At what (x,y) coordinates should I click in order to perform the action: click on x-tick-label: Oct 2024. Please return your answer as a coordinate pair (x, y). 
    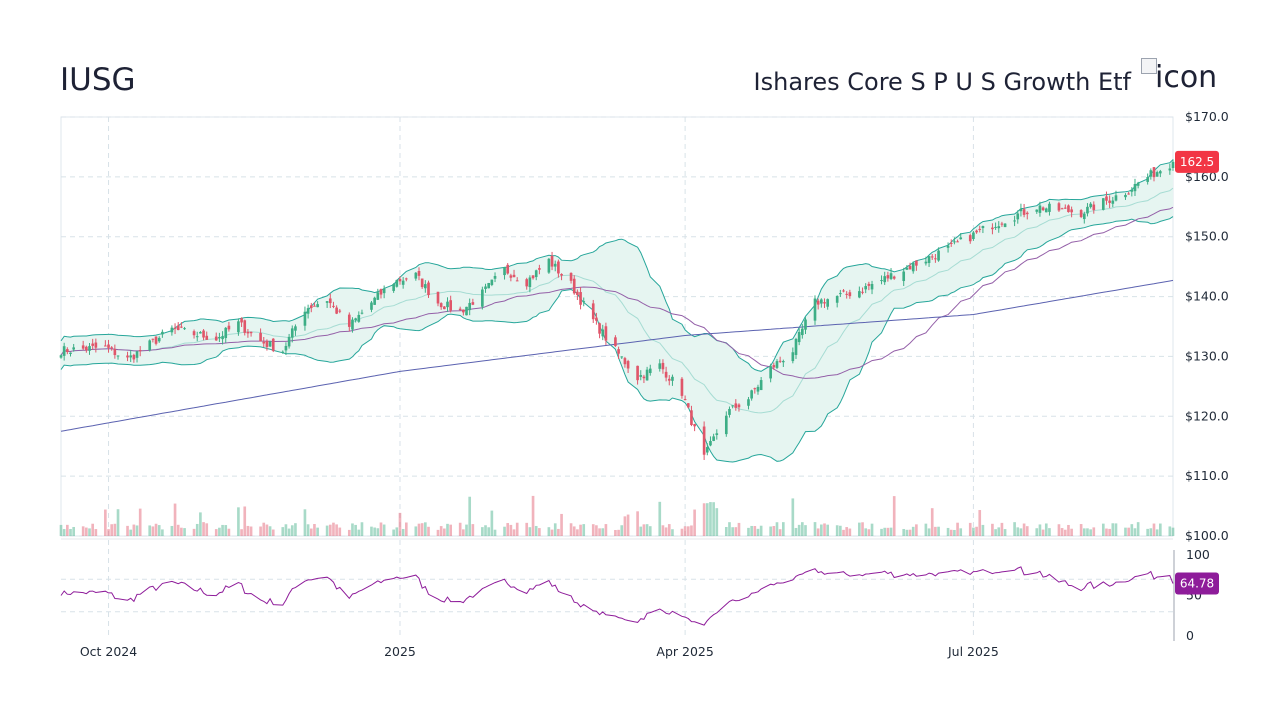
    Looking at the image, I should click on (108, 651).